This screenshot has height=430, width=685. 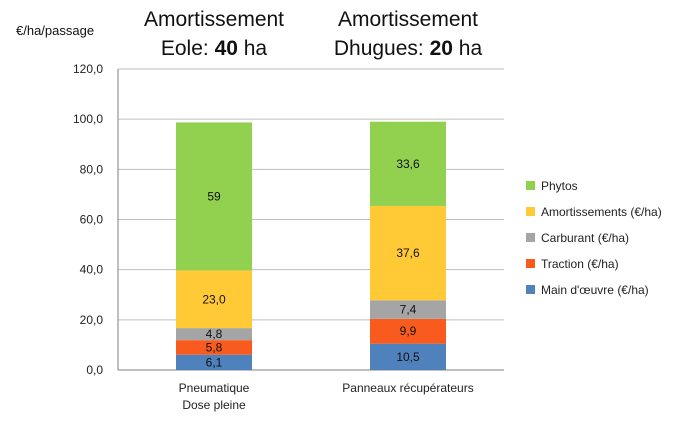 I want to click on y-tick-label: 100,0, so click(x=88, y=119).